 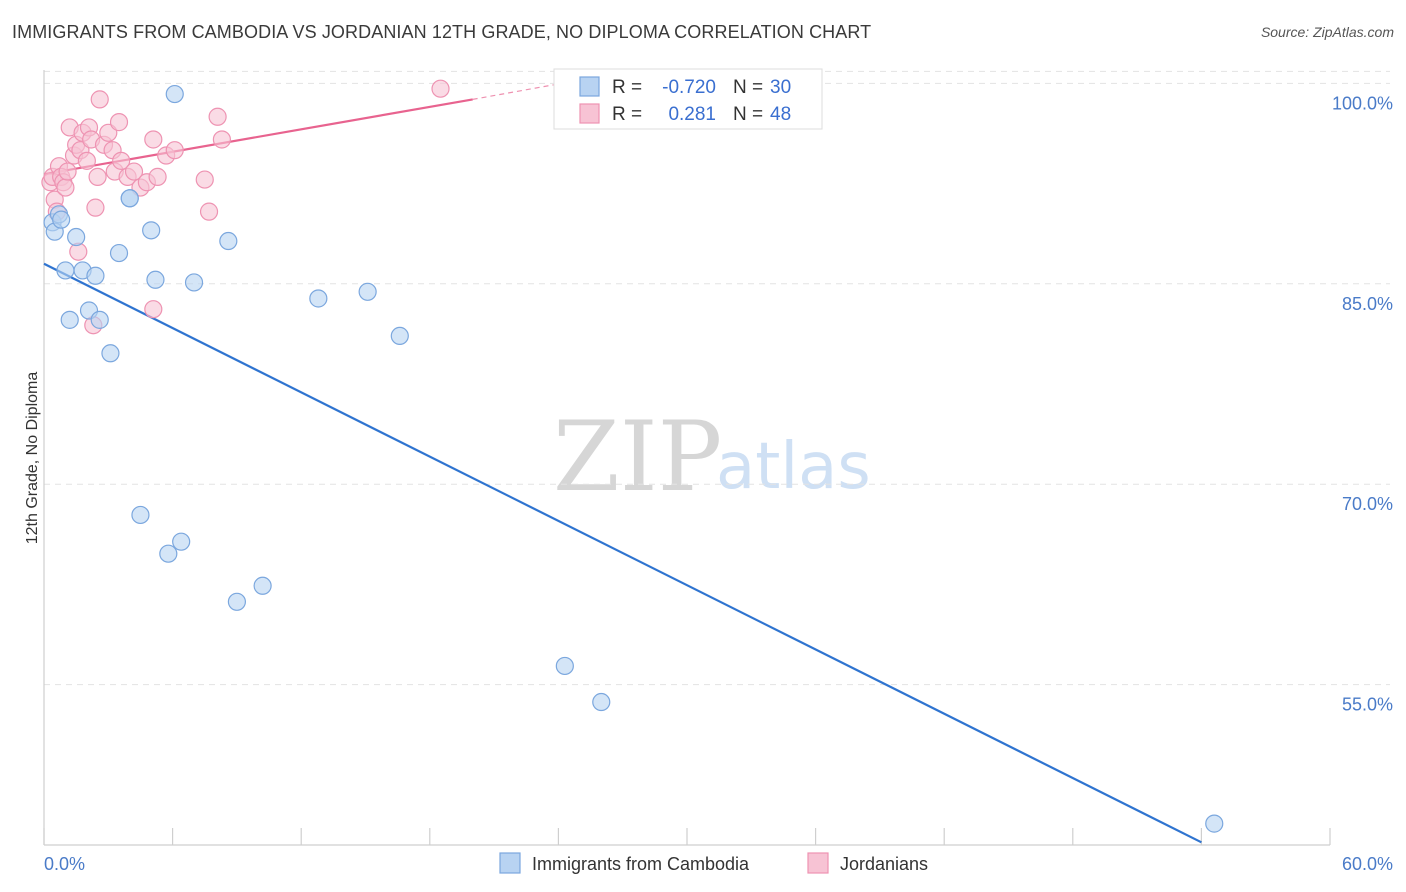 What do you see at coordinates (689, 87) in the screenshot?
I see `legend-r-value-1: -0.720` at bounding box center [689, 87].